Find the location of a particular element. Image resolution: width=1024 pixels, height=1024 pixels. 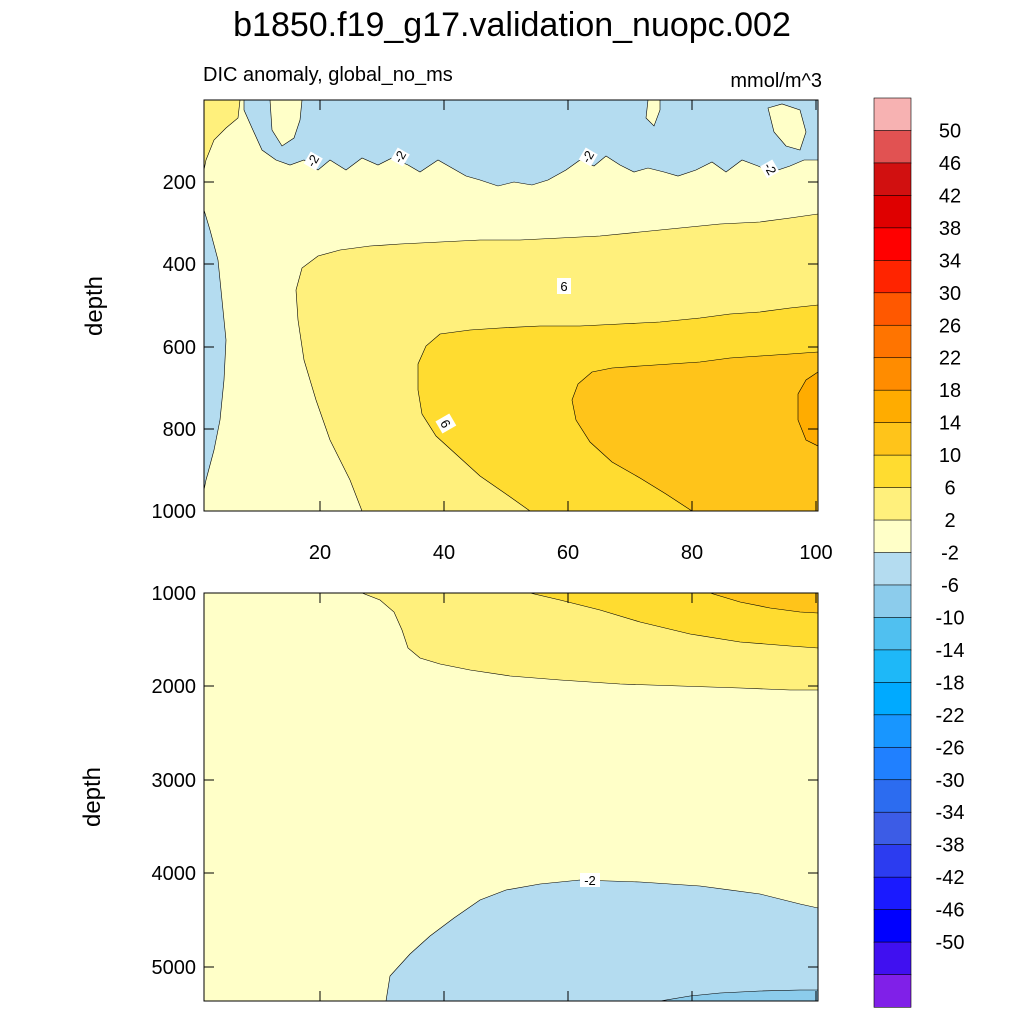

lower-contour-labels: -2 is located at coordinates (590, 880).